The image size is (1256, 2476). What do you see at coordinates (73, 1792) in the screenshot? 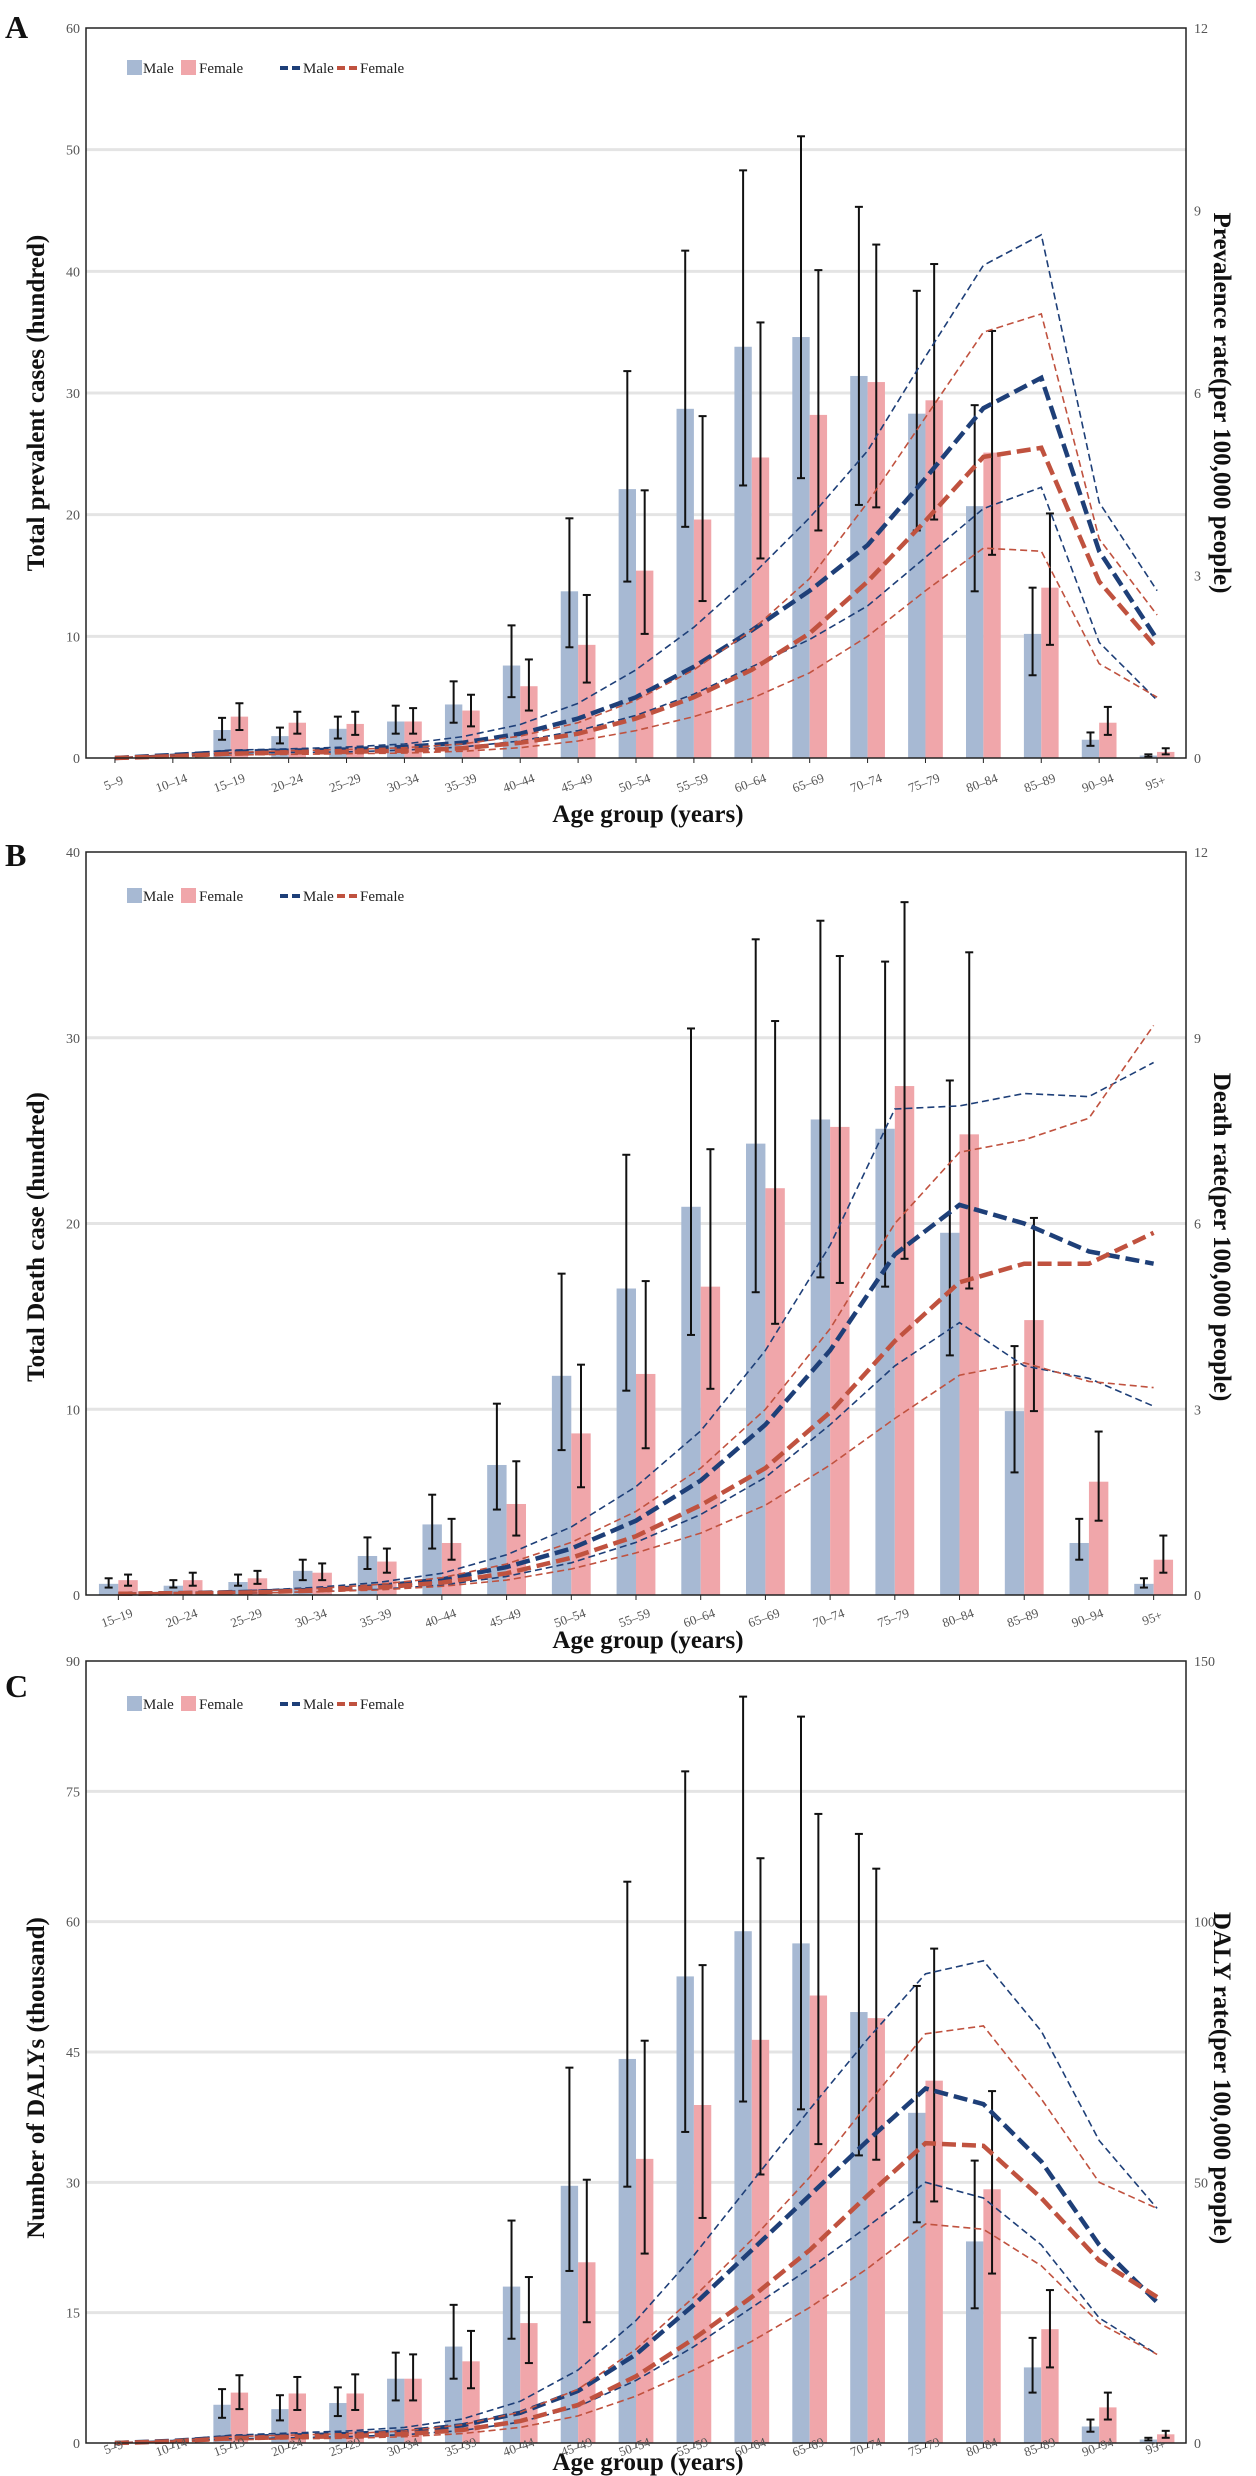
I see `y-tick-label: 75` at bounding box center [73, 1792].